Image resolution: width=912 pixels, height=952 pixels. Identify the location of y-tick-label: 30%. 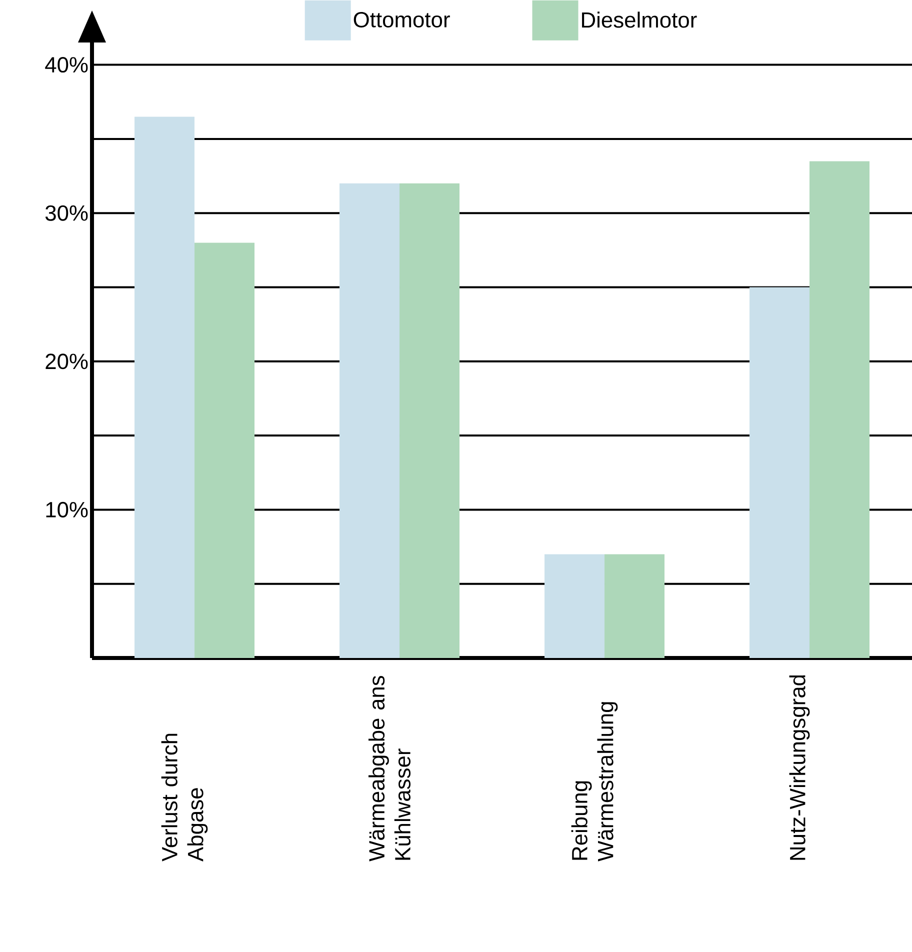
(66, 213).